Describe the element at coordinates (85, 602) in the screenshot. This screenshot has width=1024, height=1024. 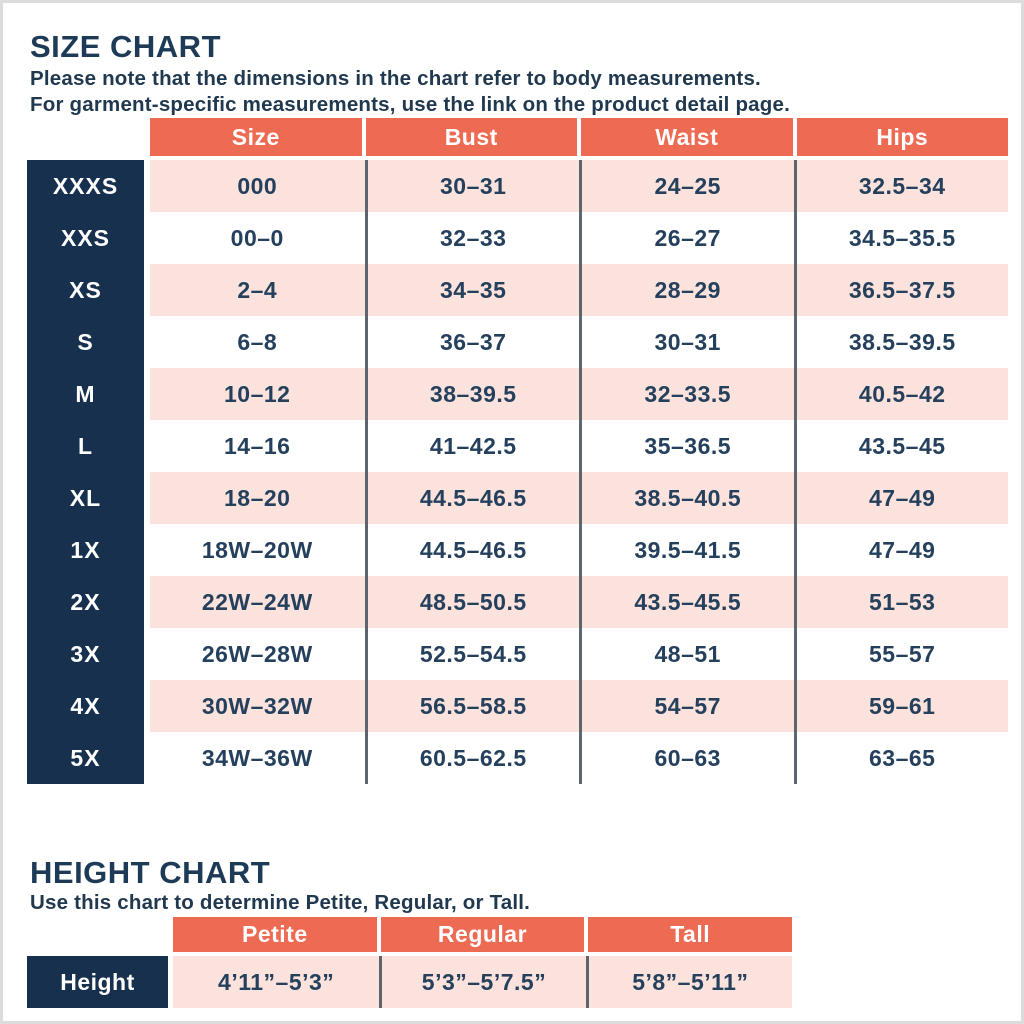
I see `row-label: 2X` at that location.